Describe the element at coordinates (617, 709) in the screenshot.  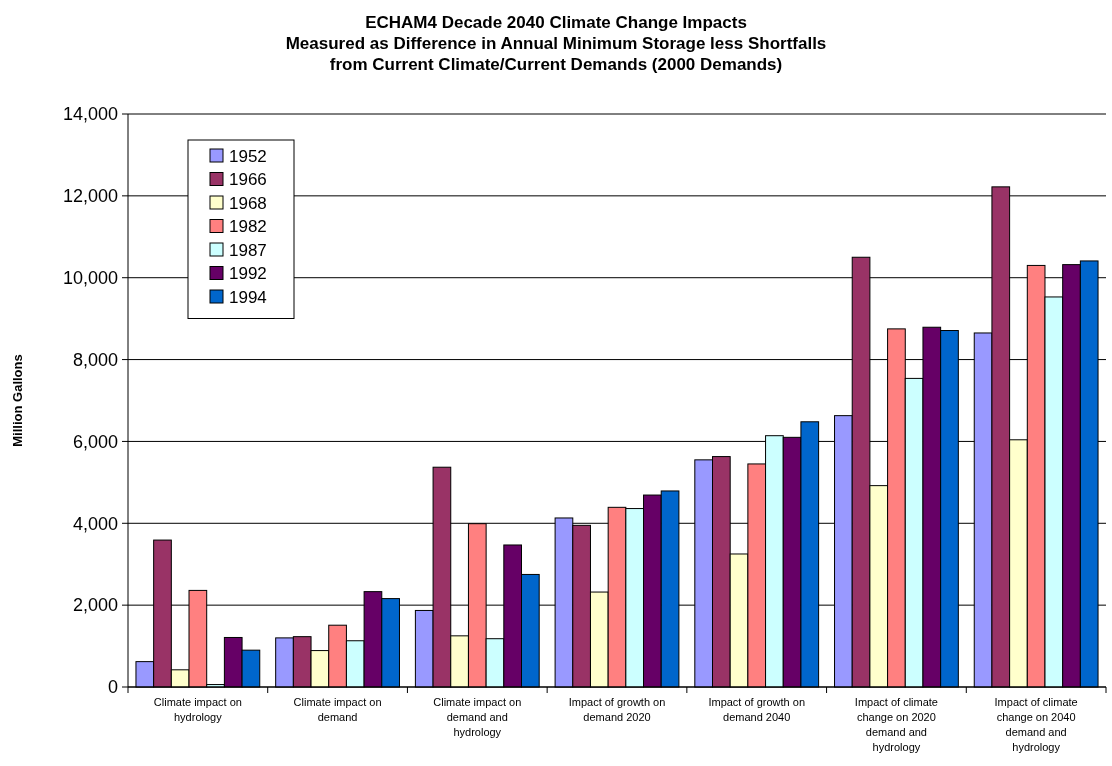
I see `x-tick-label: Impact of growth on demand 2020` at that location.